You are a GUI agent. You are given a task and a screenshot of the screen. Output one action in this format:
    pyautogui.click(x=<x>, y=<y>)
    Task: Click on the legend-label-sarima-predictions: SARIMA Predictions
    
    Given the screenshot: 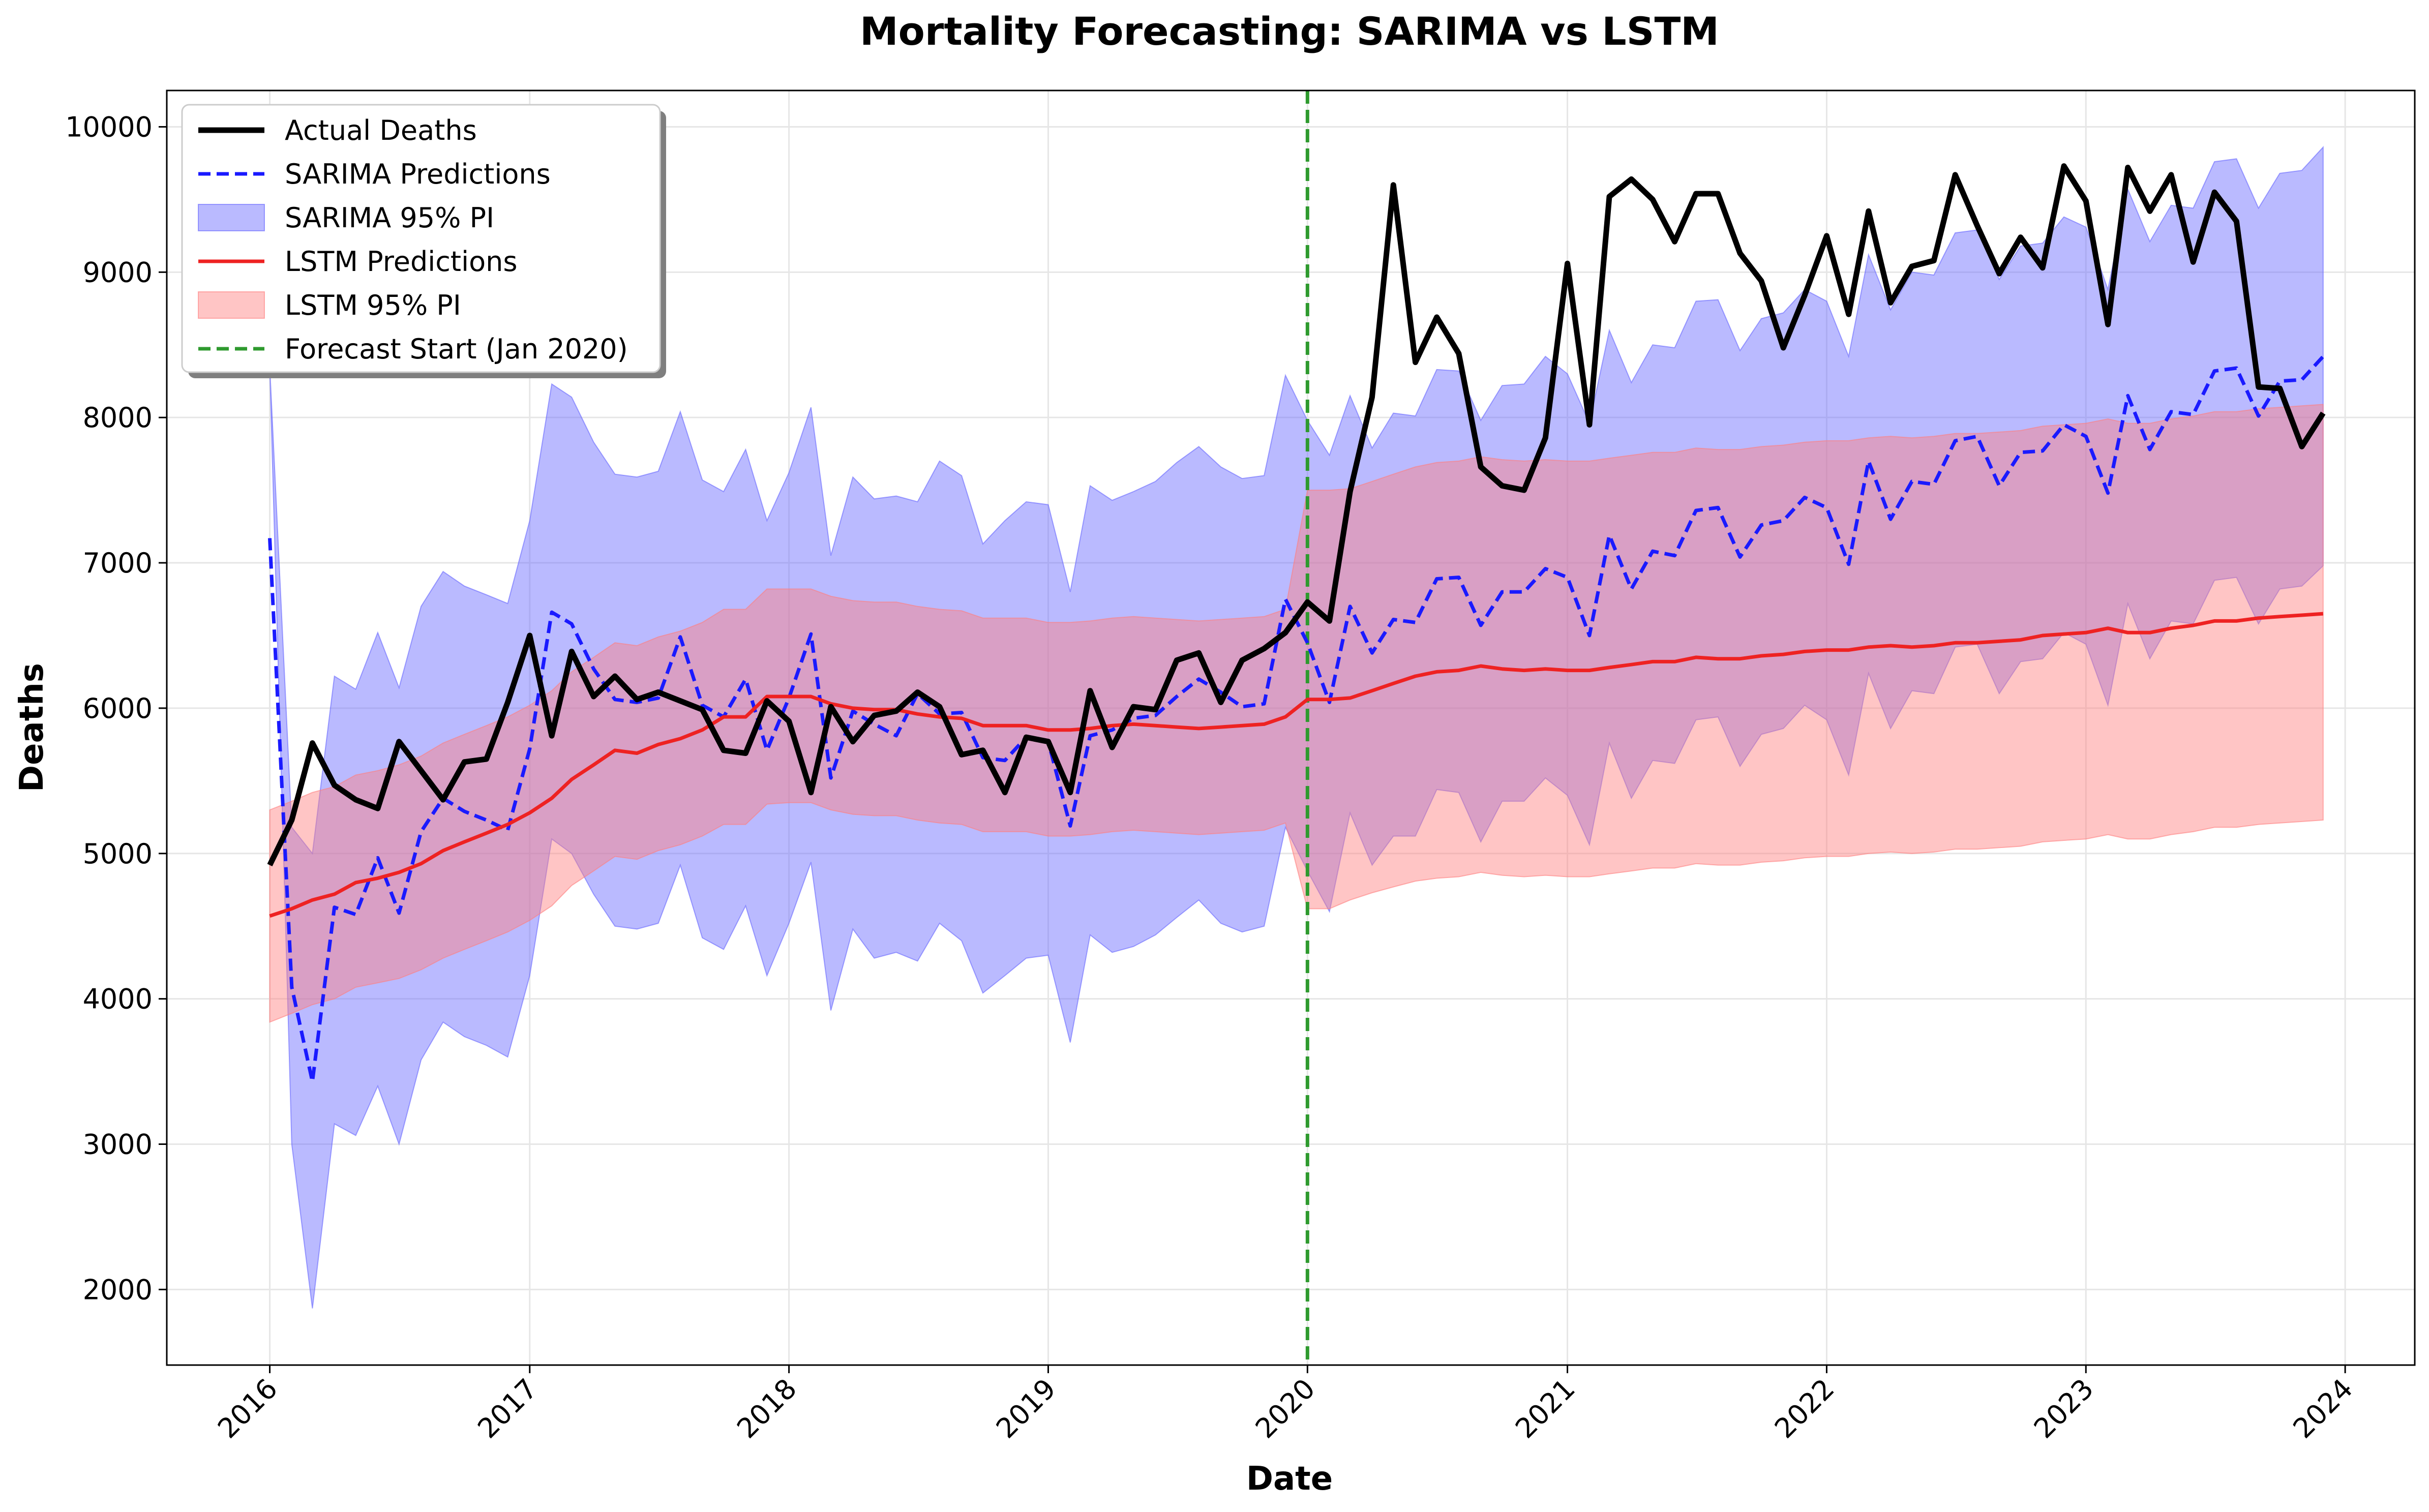 What is the action you would take?
    pyautogui.click(x=418, y=174)
    